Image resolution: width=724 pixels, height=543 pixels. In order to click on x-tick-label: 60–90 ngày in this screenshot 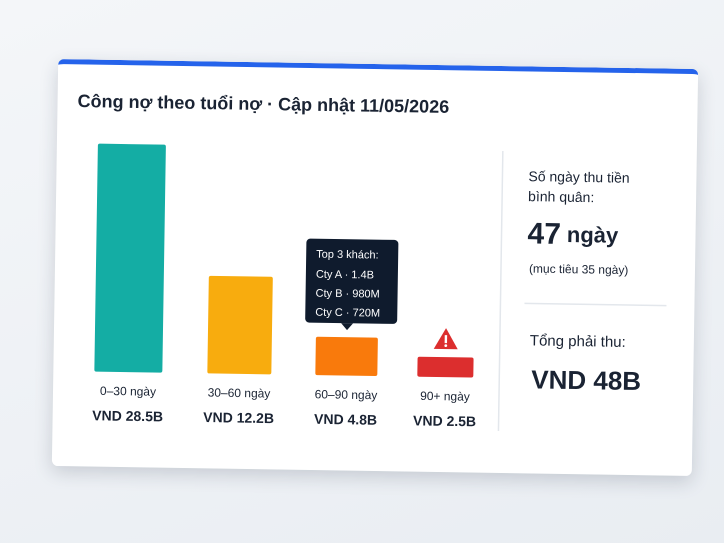, I will do `click(346, 394)`.